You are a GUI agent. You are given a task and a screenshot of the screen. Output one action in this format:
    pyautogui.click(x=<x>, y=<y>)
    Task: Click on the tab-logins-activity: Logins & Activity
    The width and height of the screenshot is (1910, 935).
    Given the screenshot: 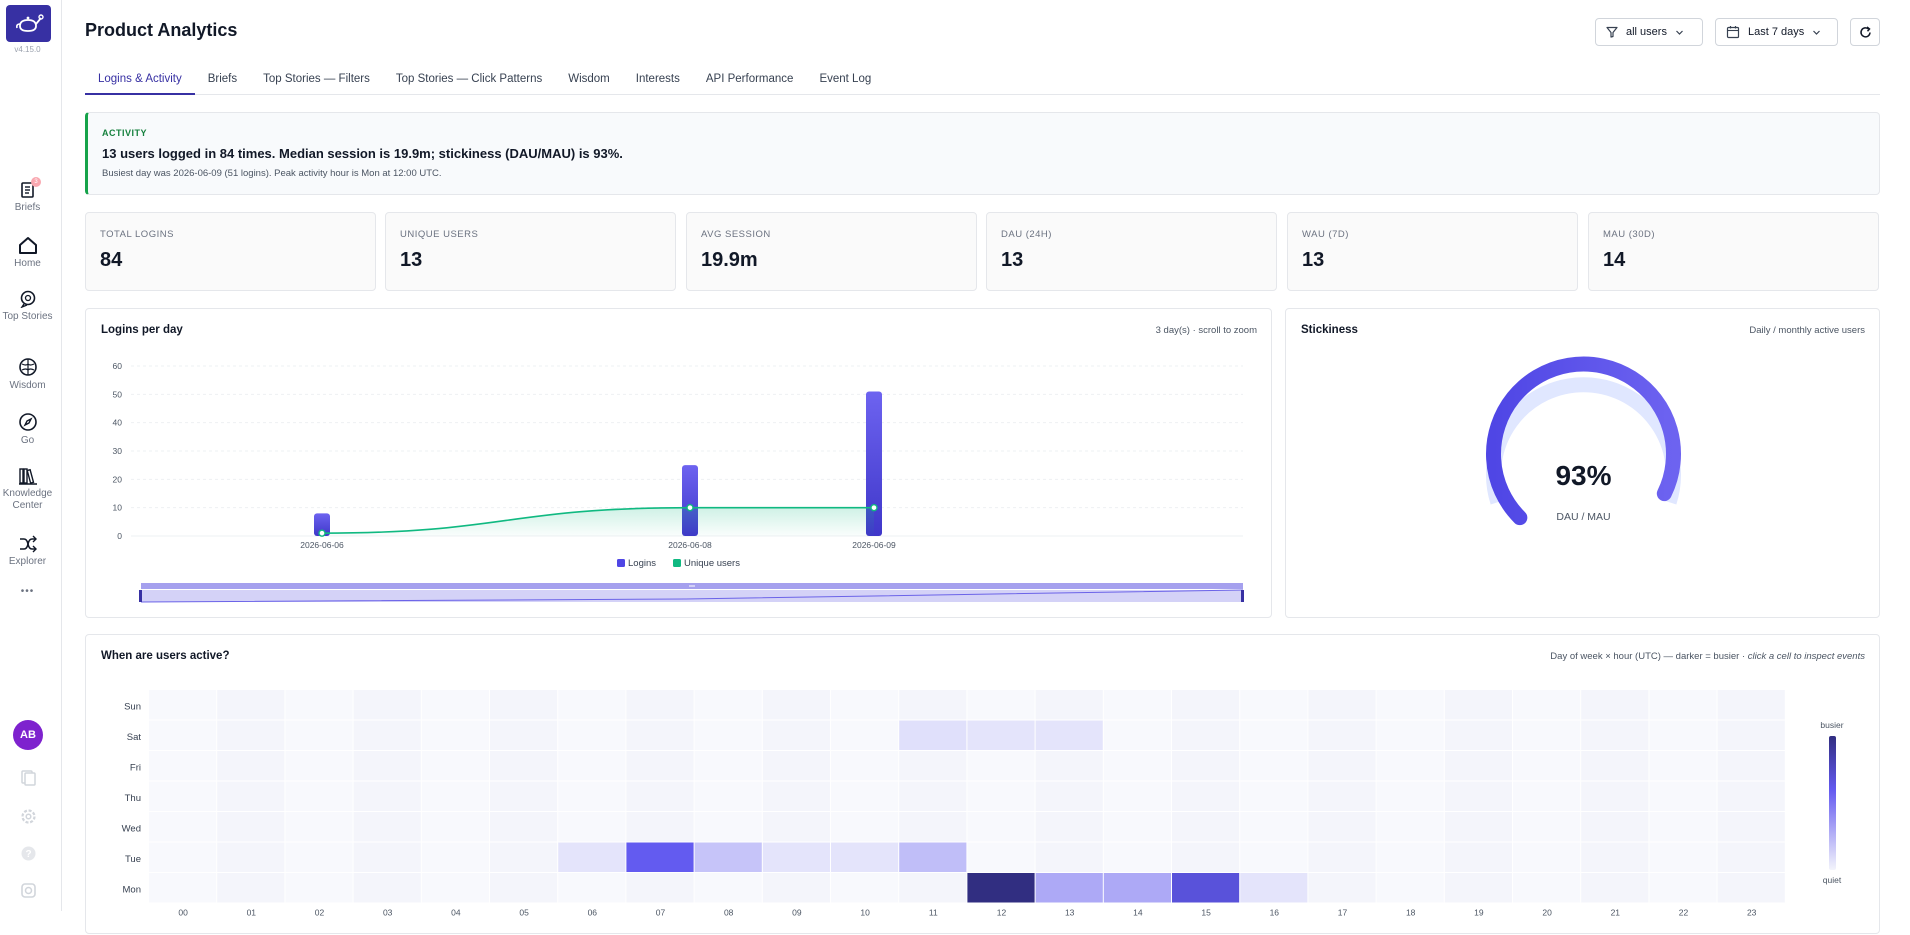 What is the action you would take?
    pyautogui.click(x=140, y=81)
    